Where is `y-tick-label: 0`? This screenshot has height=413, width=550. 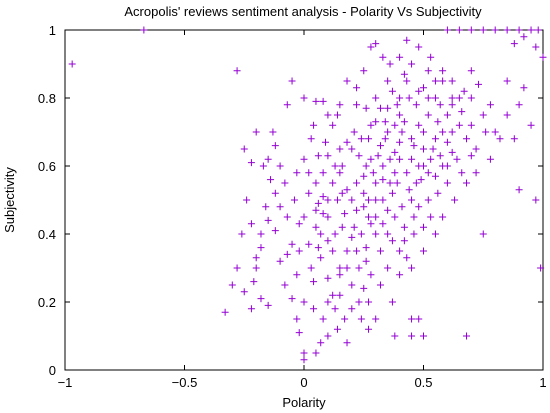 y-tick-label: 0 is located at coordinates (52, 370).